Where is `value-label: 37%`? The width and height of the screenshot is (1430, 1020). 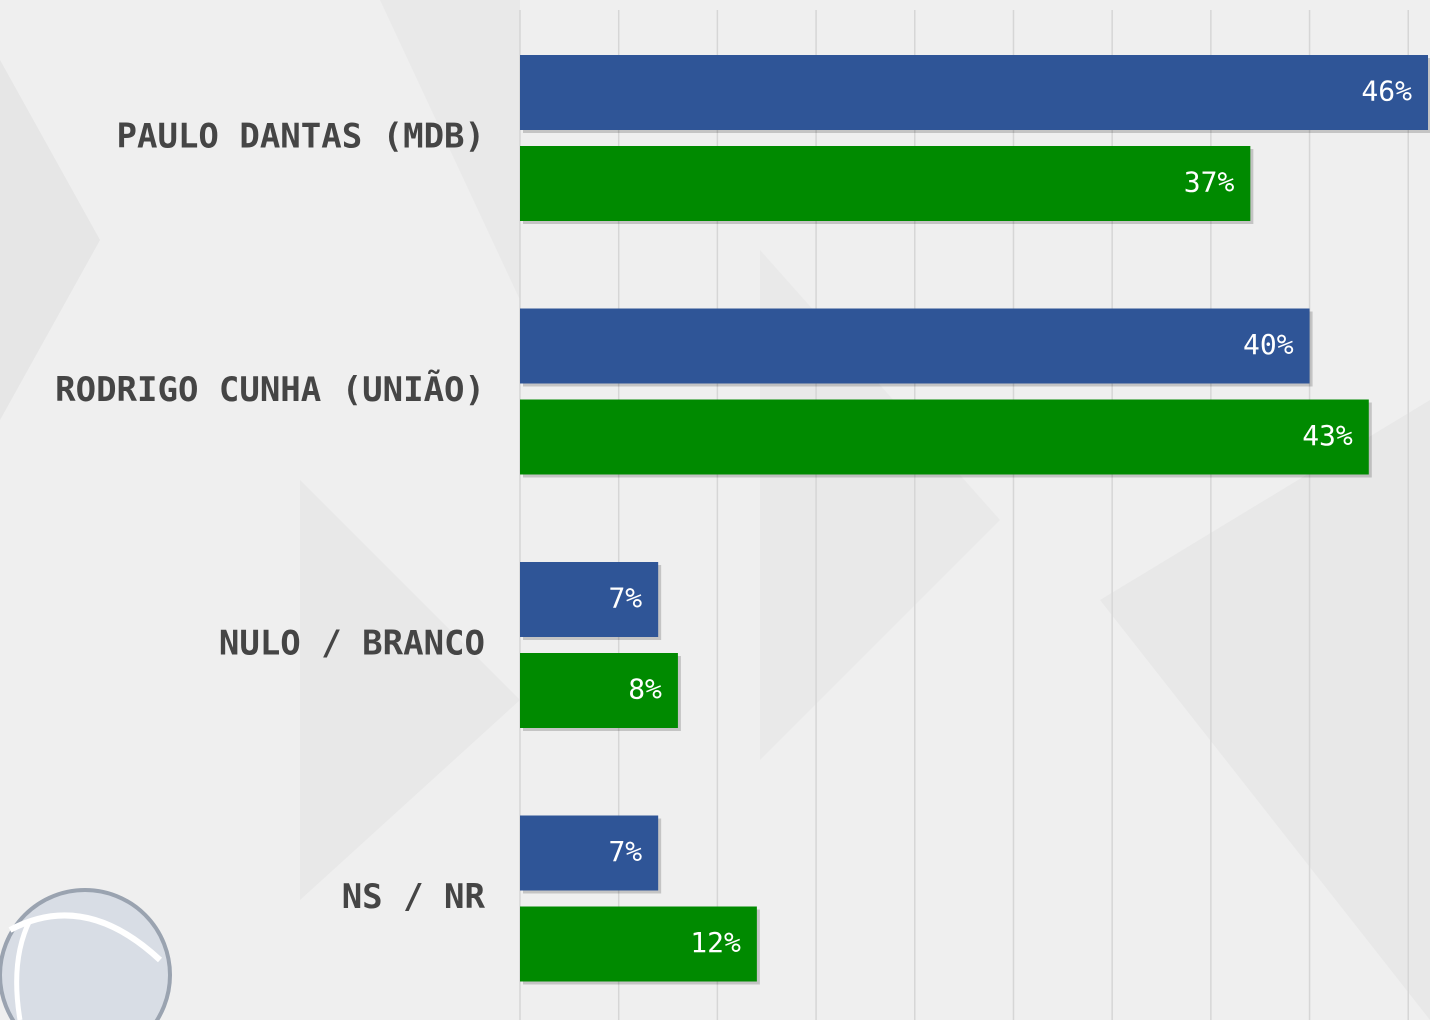
value-label: 37% is located at coordinates (1209, 182).